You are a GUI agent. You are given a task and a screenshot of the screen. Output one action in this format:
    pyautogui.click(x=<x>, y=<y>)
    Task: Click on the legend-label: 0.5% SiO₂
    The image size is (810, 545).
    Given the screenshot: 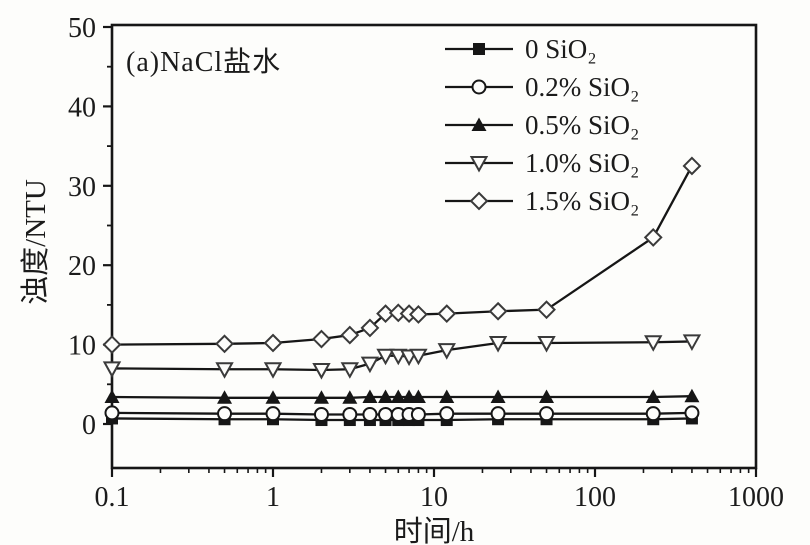 What is the action you would take?
    pyautogui.click(x=582, y=124)
    